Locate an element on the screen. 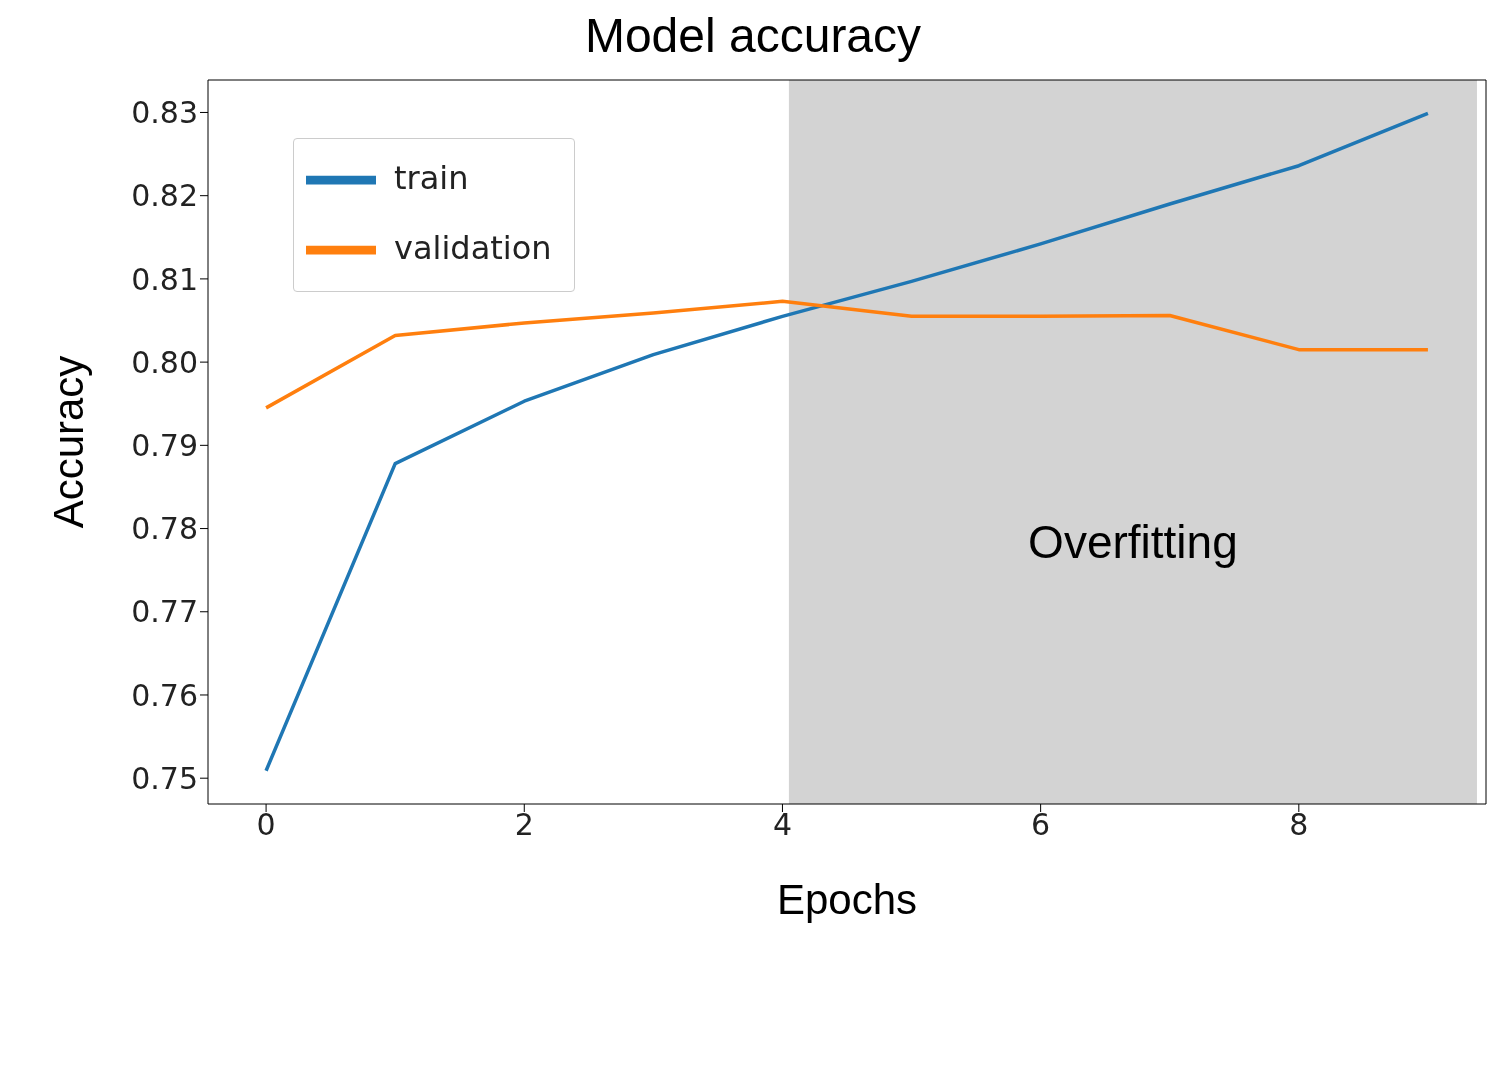 The height and width of the screenshot is (1088, 1508). x-tick-label: 4 is located at coordinates (782, 825).